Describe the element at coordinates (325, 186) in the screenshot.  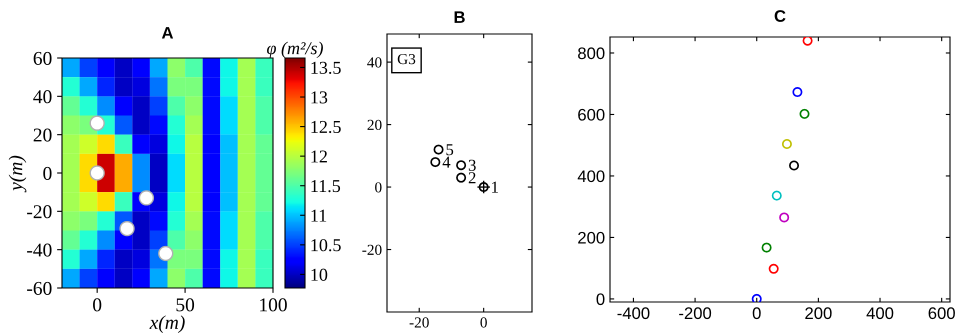
I see `color-bar-label: 11.5` at that location.